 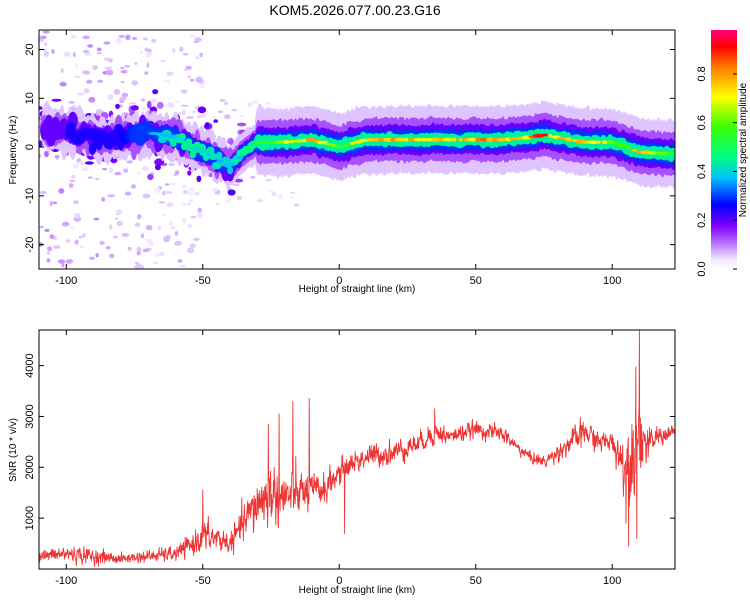 I want to click on x-tick-label: 50, so click(x=476, y=281).